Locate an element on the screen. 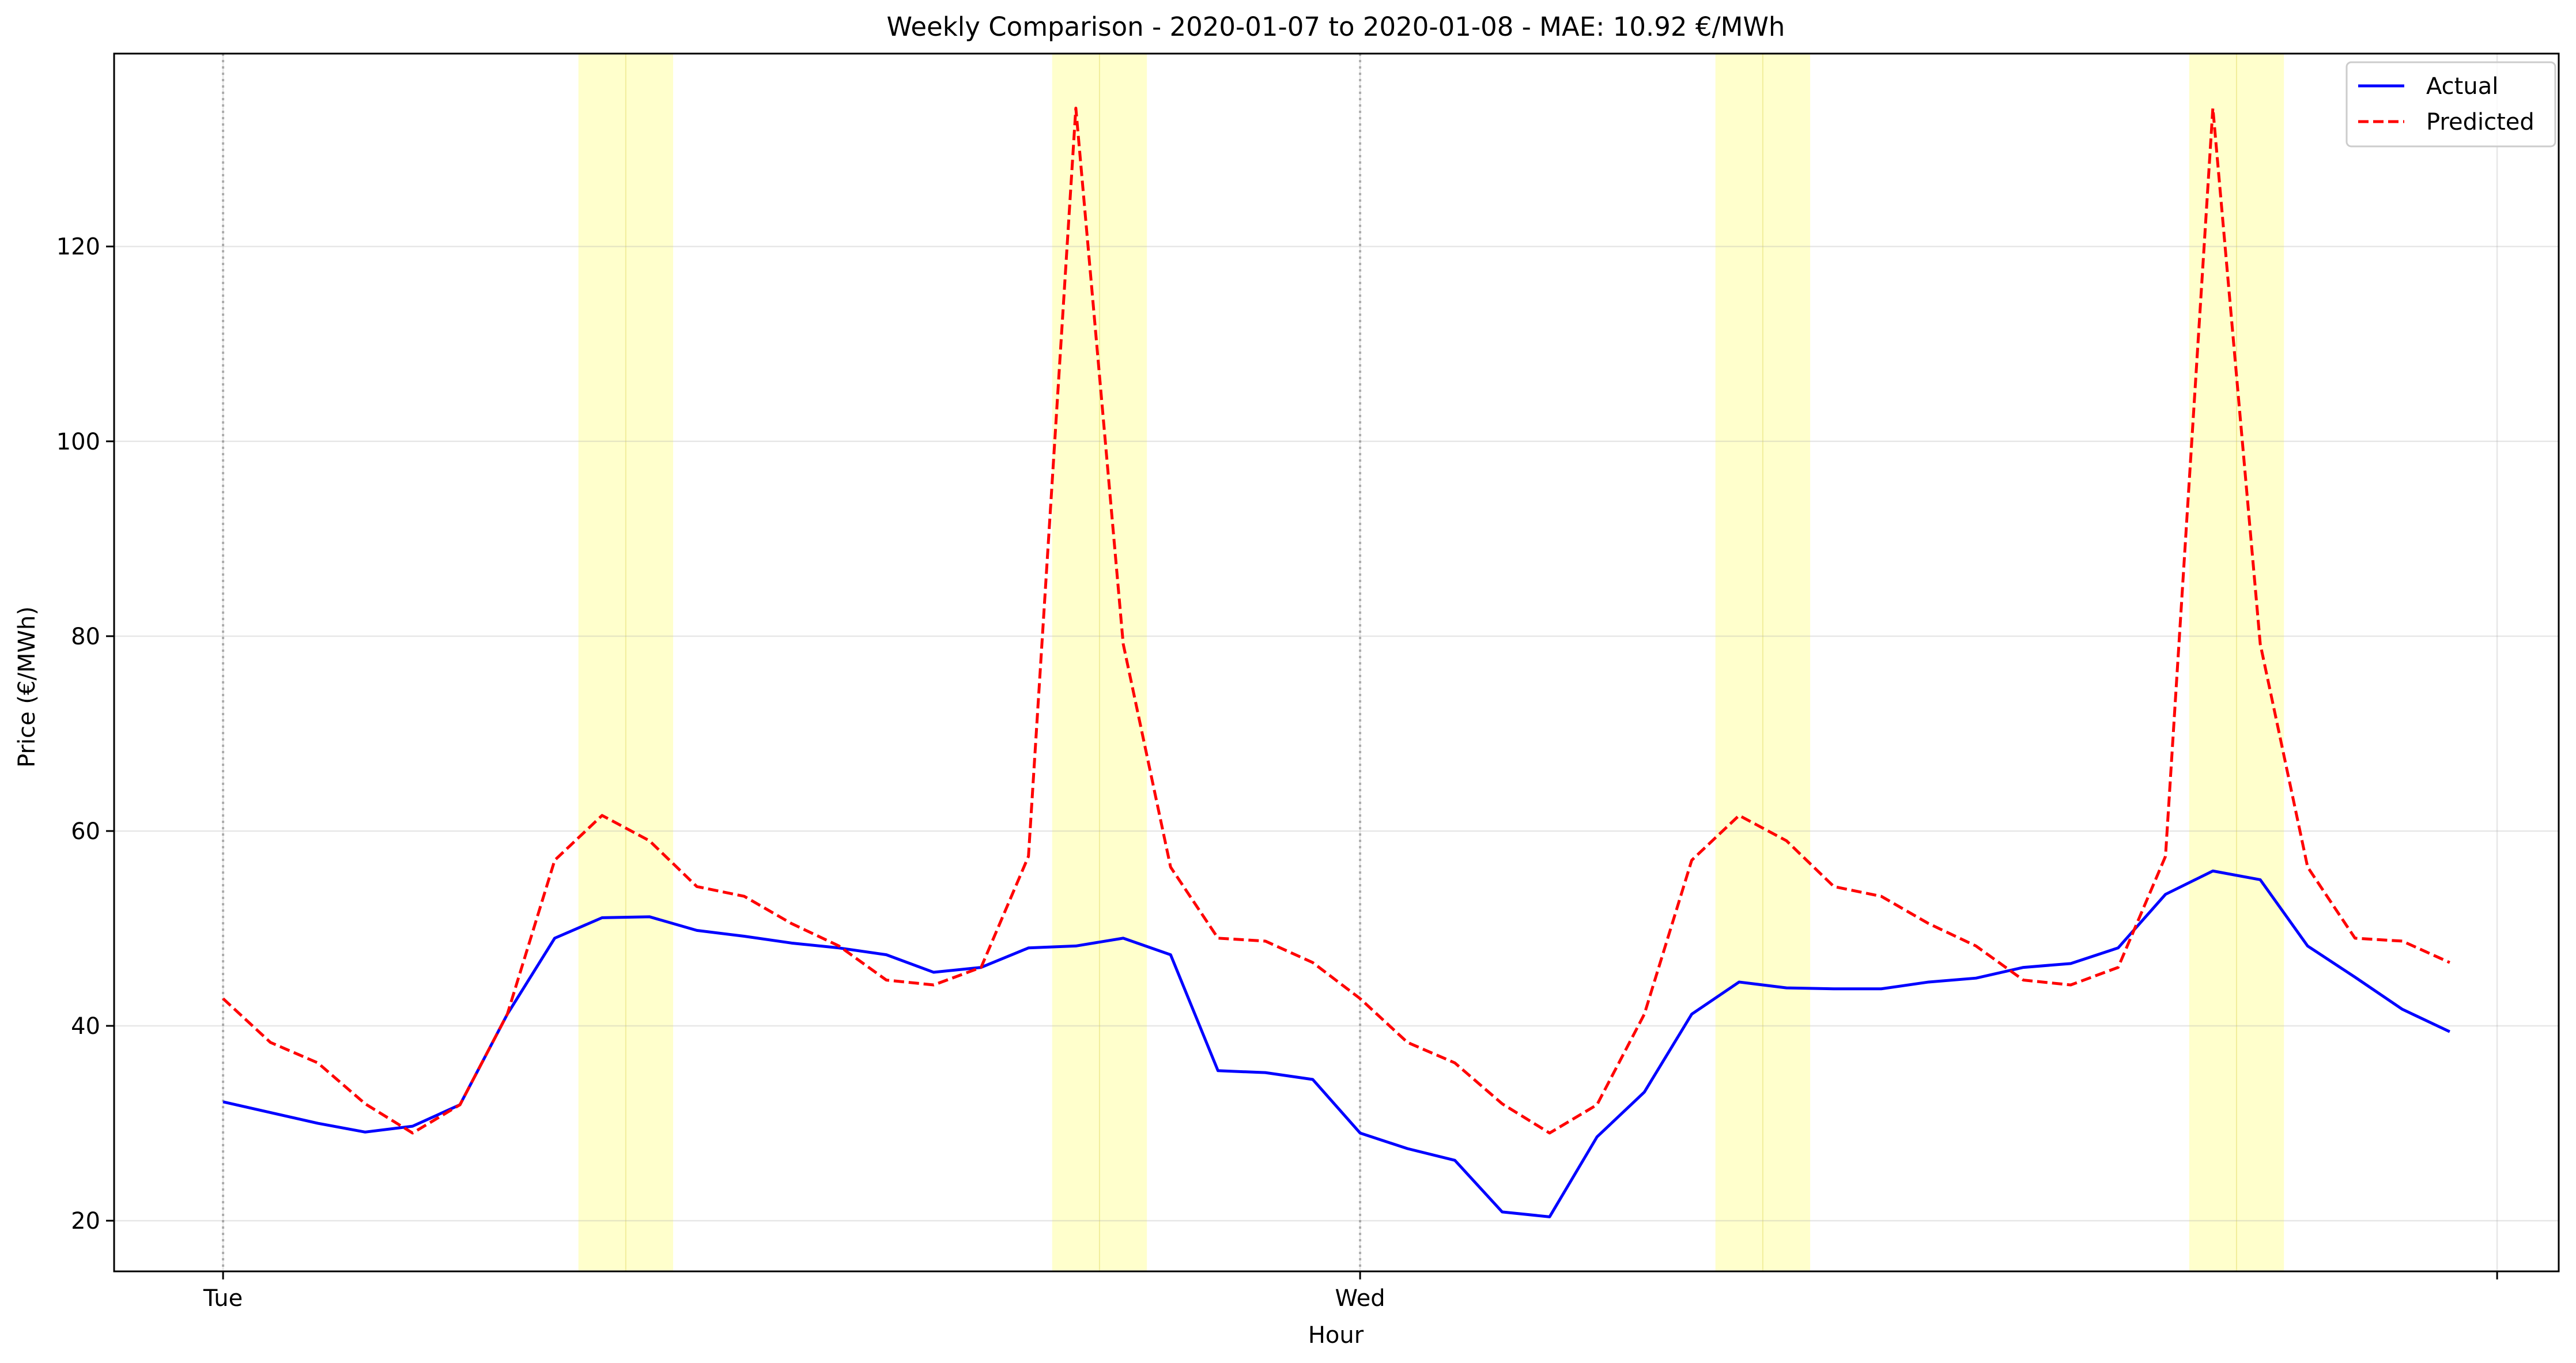 The width and height of the screenshot is (2576, 1363). x-axis-label: Hour is located at coordinates (1336, 1335).